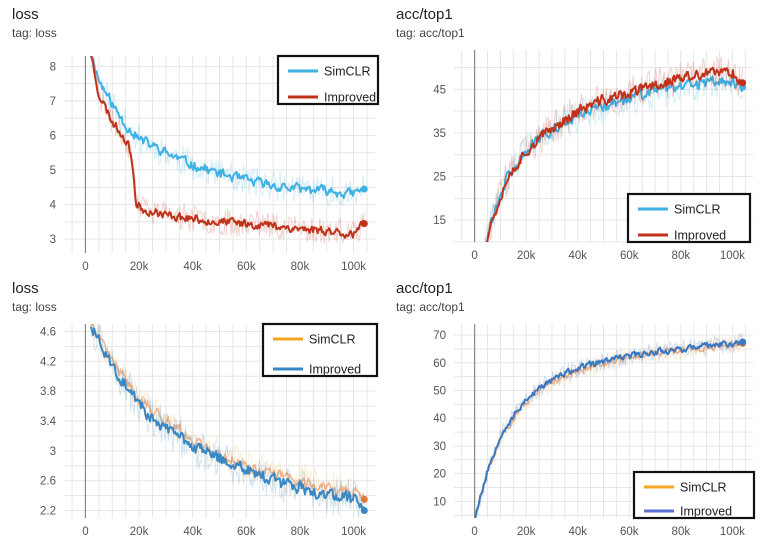  I want to click on y-tick-label: 3.4, so click(48, 422).